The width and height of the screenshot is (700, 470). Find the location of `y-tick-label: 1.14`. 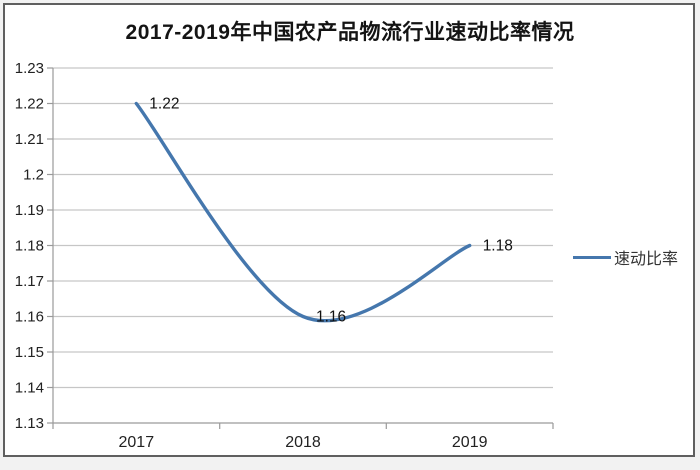

y-tick-label: 1.14 is located at coordinates (29, 388).